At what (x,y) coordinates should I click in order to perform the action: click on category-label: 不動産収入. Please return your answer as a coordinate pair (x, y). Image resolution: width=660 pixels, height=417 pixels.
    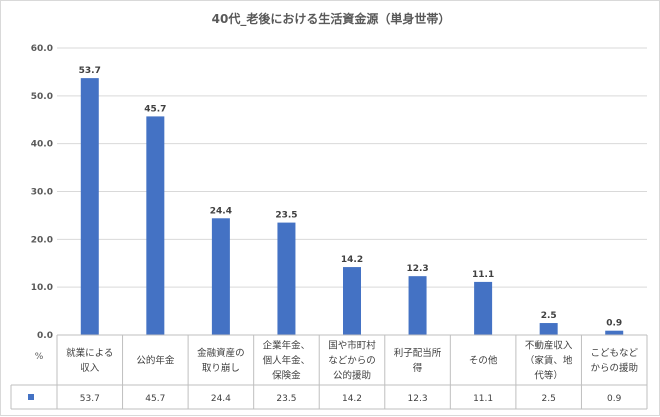
    Looking at the image, I should click on (549, 346).